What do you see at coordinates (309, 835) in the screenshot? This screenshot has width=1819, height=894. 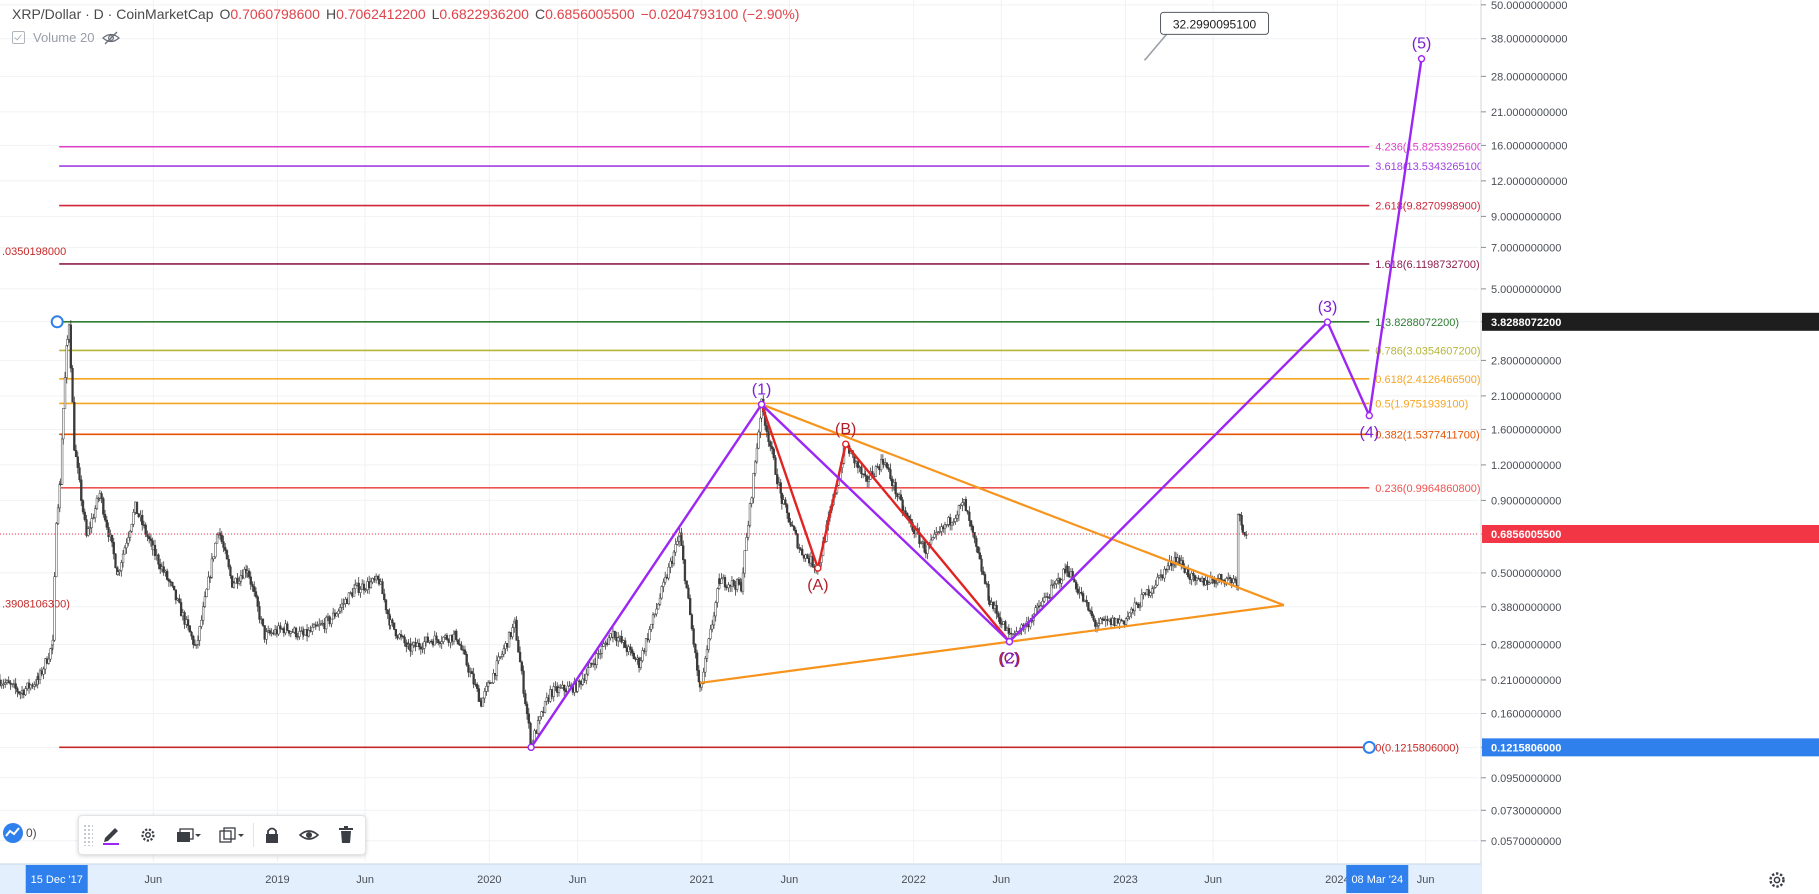 I see `visibility-button` at bounding box center [309, 835].